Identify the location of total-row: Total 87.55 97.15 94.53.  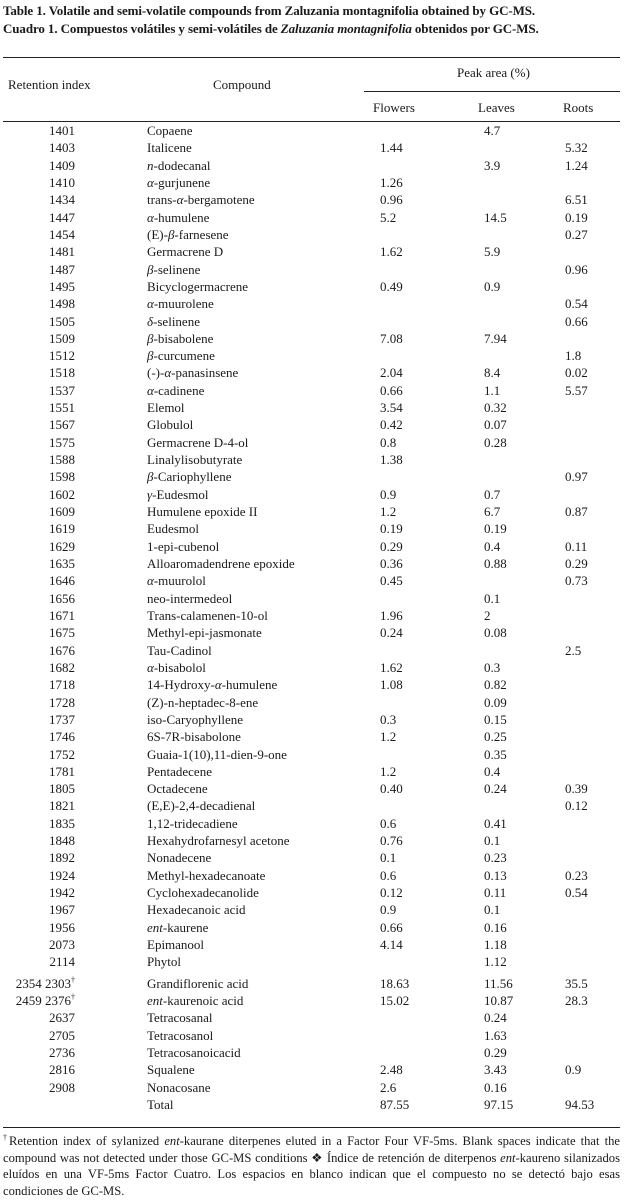
(312, 1104).